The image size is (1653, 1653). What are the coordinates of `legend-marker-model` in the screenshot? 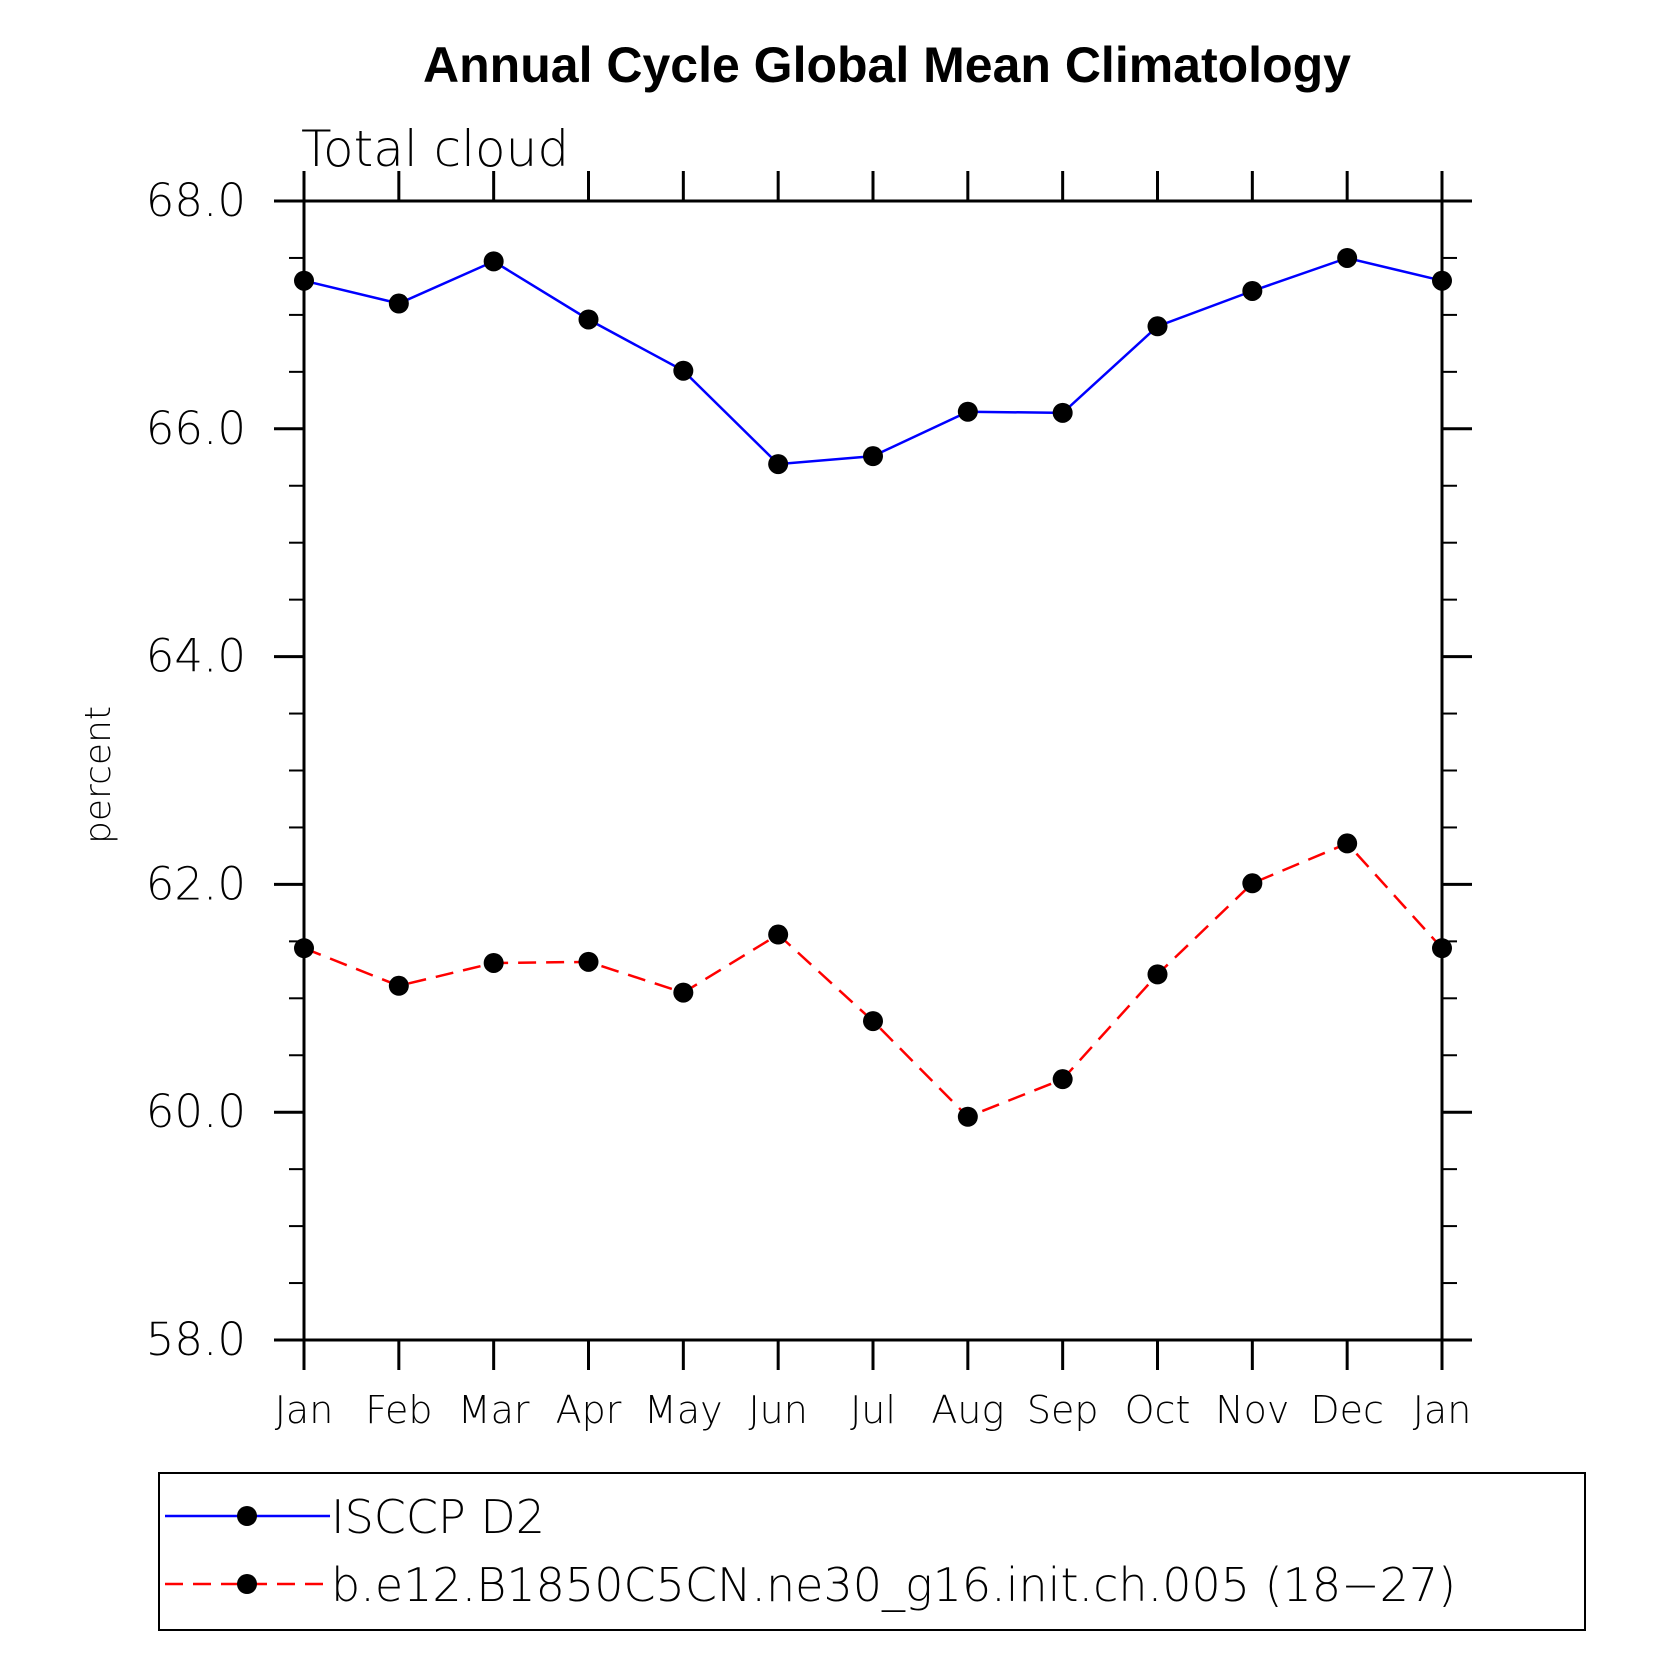 It's located at (247, 1584).